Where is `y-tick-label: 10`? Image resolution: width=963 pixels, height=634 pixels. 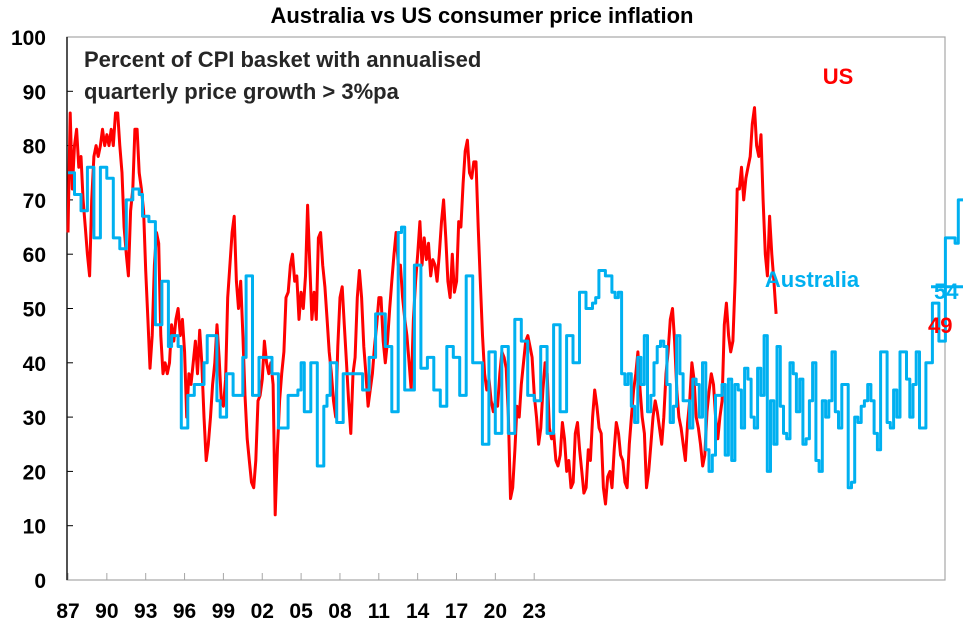
y-tick-label: 10 is located at coordinates (34, 527).